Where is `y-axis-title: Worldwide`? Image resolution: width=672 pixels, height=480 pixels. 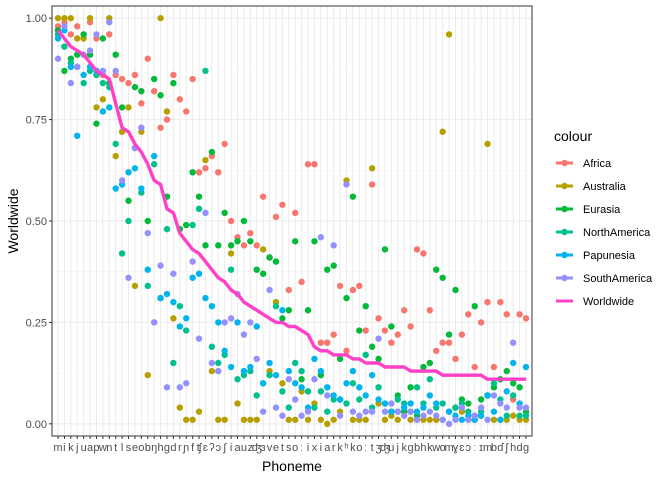
y-axis-title: Worldwide is located at coordinates (13, 220).